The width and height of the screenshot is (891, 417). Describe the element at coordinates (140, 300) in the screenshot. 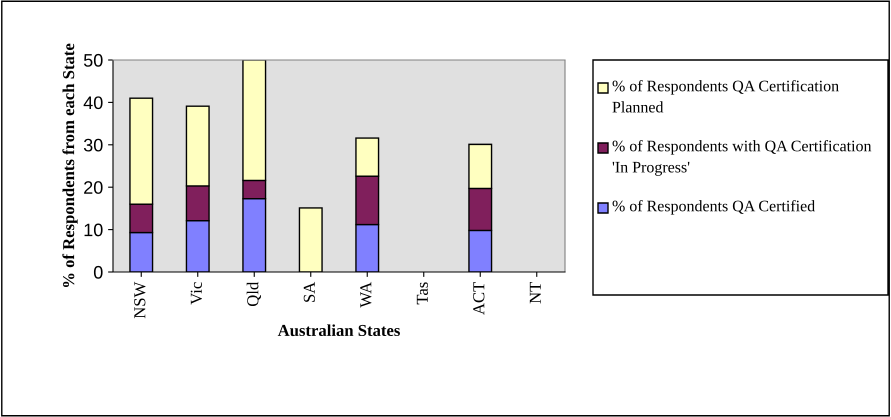

I see `x-tick-label: NSW` at that location.